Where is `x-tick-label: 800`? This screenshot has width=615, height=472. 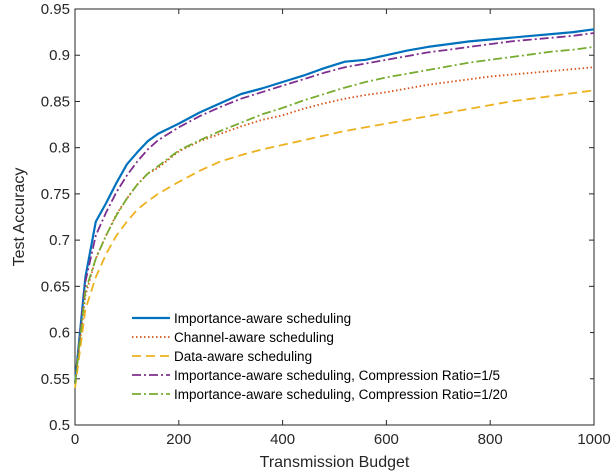
x-tick-label: 800 is located at coordinates (490, 439).